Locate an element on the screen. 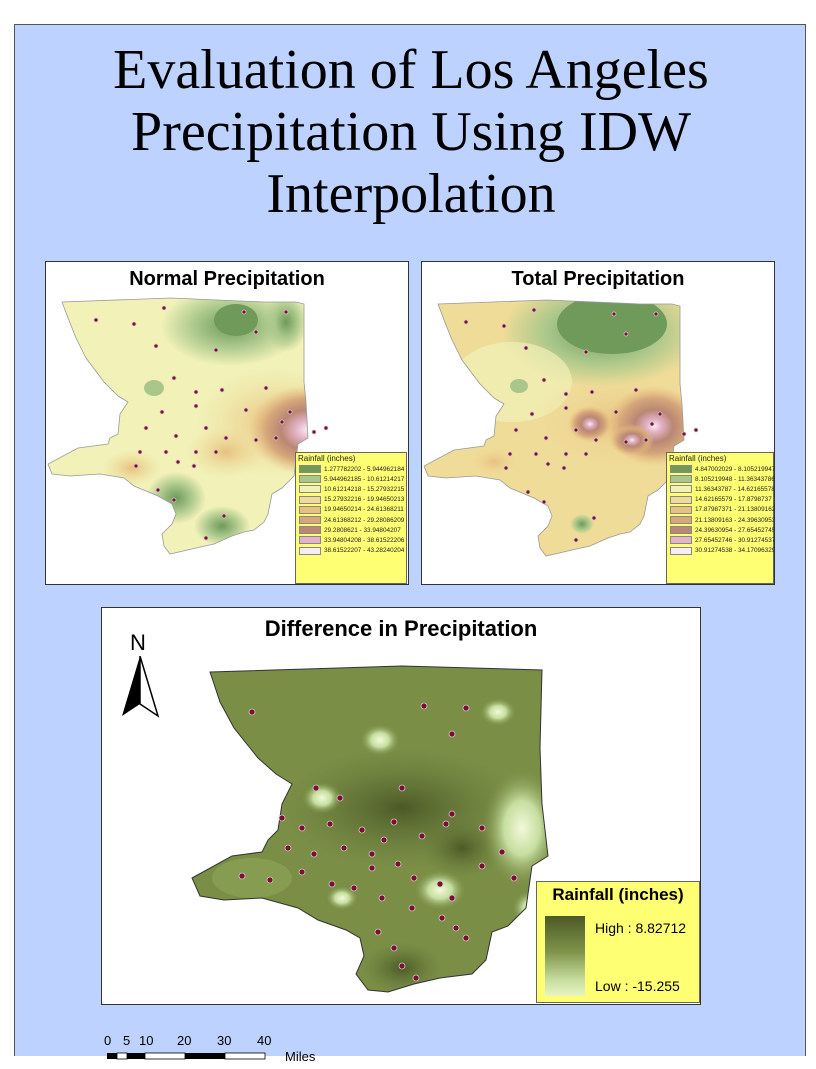  total-legend-title: Rainfall (inches) is located at coordinates (698, 458).